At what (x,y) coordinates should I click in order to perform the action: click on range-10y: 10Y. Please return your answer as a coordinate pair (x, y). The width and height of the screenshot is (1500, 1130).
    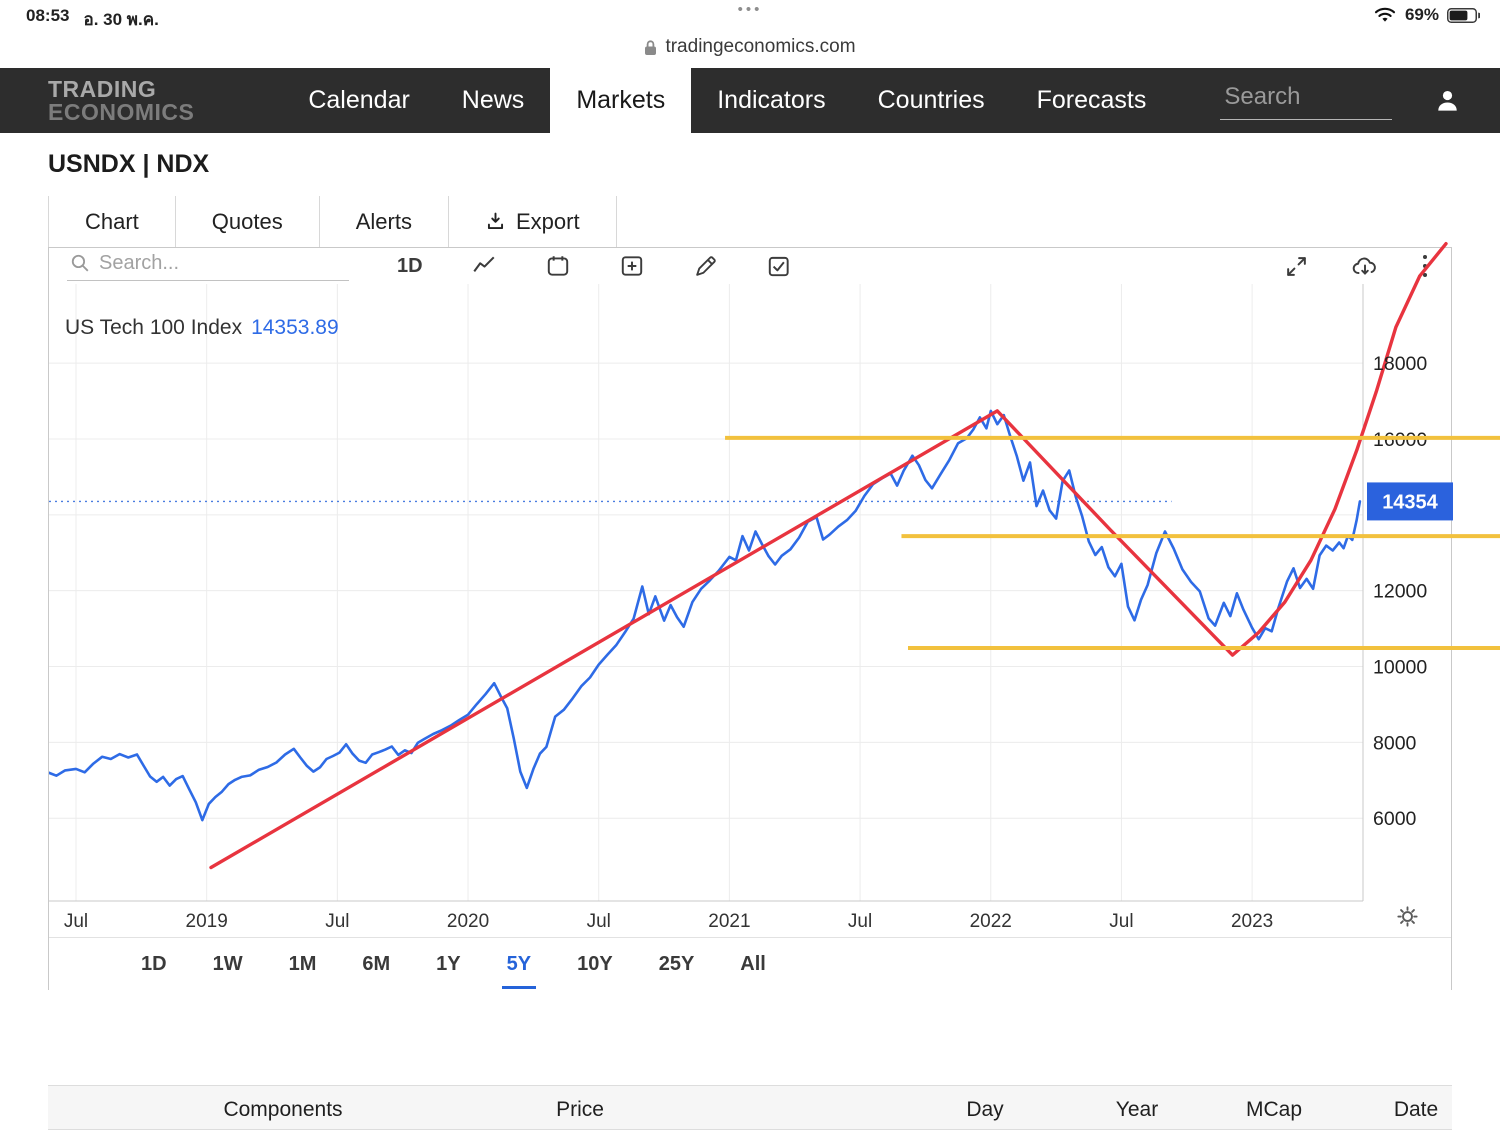
    Looking at the image, I should click on (595, 963).